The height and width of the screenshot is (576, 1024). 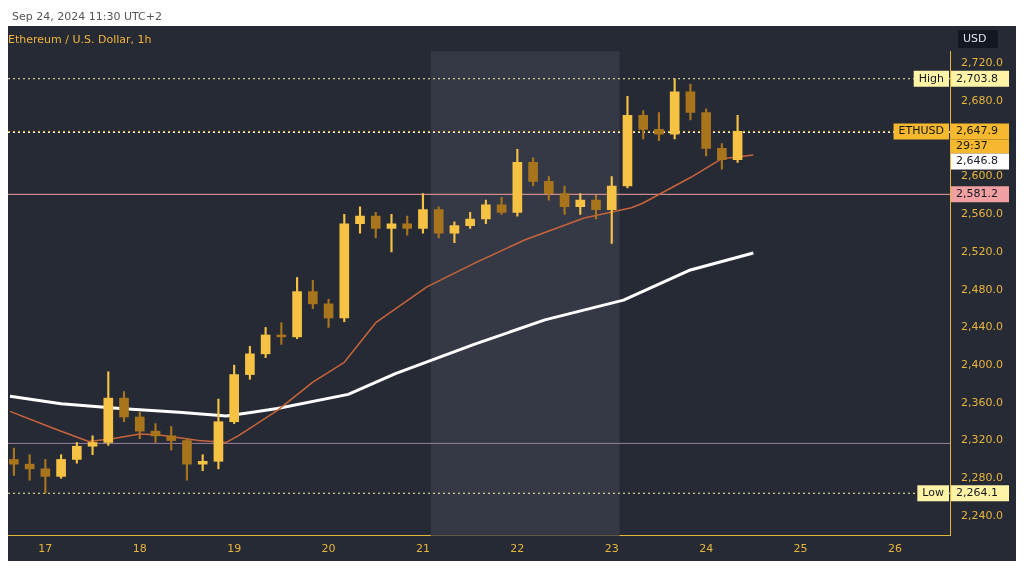 I want to click on x-tick-label: 26, so click(x=894, y=549).